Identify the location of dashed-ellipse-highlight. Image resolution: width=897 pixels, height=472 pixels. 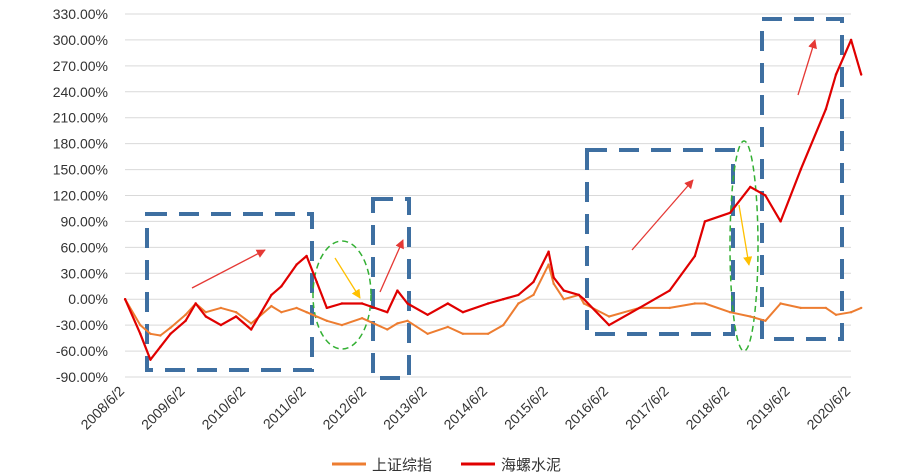
(744, 246).